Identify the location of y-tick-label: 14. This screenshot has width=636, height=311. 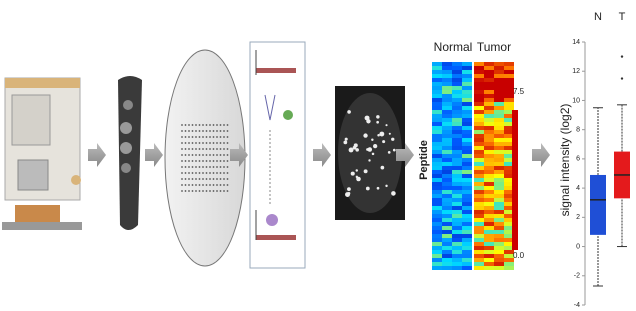
(576, 42).